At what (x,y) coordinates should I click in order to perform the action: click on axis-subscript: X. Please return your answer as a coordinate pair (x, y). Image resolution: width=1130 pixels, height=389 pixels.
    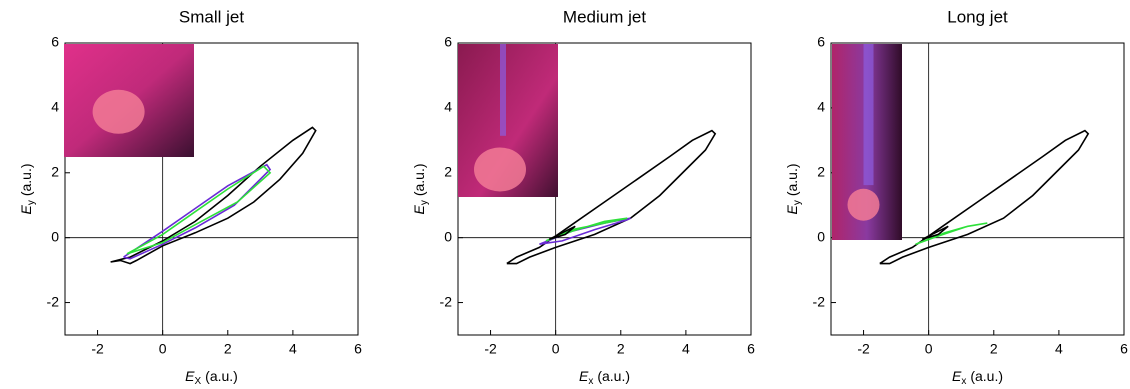
    Looking at the image, I should click on (197, 381).